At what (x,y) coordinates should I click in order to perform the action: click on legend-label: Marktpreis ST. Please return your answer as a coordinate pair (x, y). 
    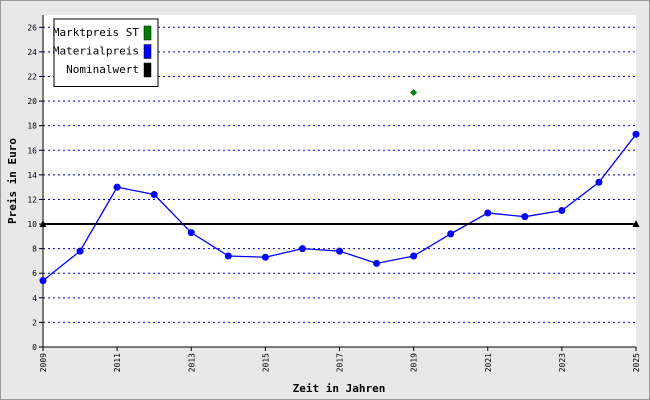
    Looking at the image, I should click on (96, 32).